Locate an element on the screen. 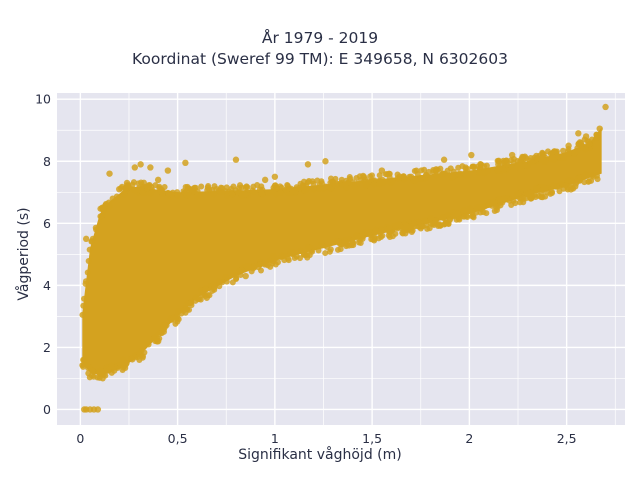 The width and height of the screenshot is (640, 480). x-axis-ticks: 0 0,5 1 1,5 2 2,5 is located at coordinates (326, 438).